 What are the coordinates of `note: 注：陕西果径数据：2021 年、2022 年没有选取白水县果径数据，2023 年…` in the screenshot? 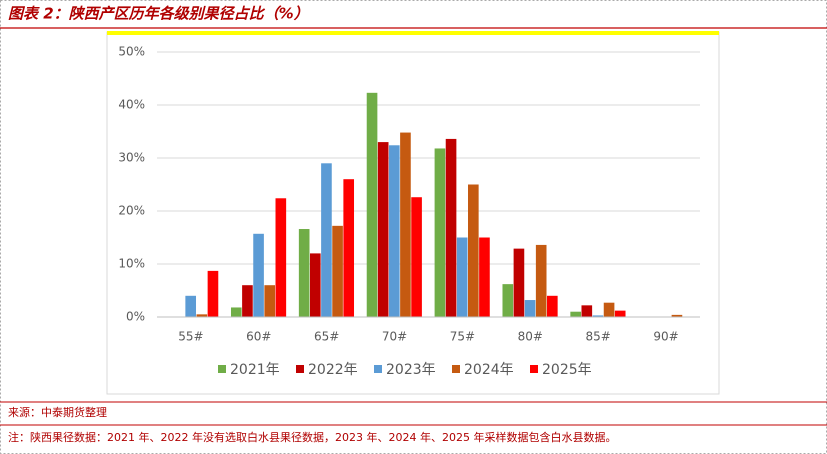 It's located at (312, 437).